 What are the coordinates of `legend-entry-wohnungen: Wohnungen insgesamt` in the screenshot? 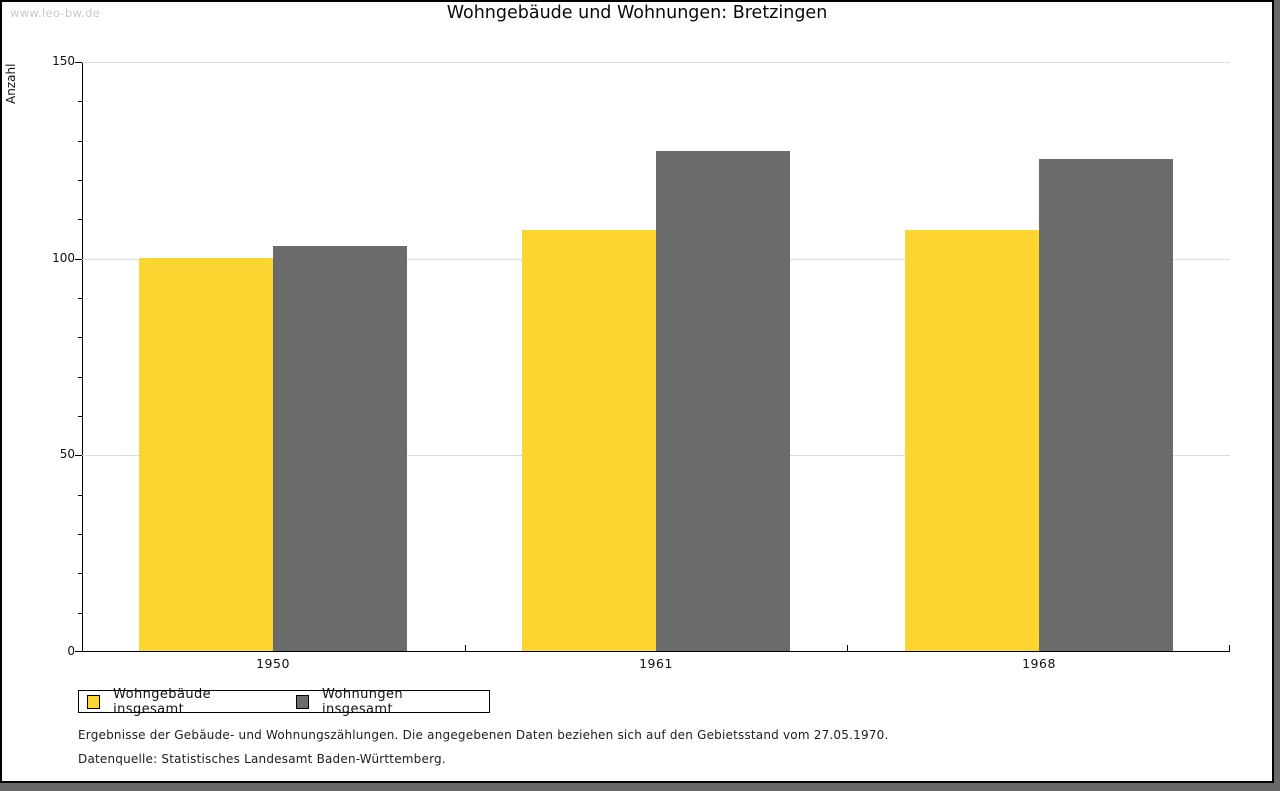 It's located at (392, 701).